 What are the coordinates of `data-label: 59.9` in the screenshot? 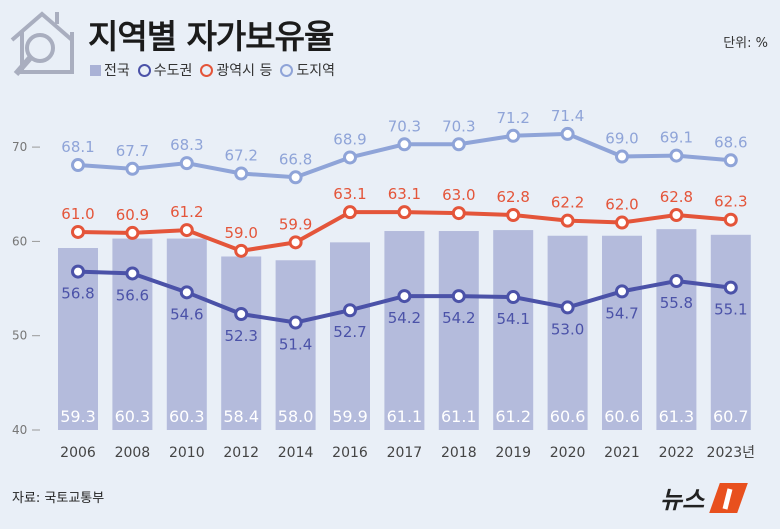 It's located at (295, 224).